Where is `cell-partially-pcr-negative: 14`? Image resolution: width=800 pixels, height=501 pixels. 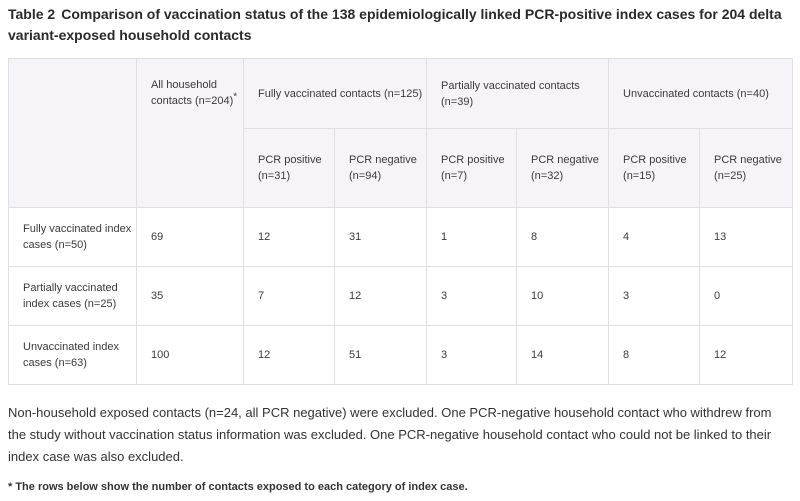 cell-partially-pcr-negative: 14 is located at coordinates (563, 355).